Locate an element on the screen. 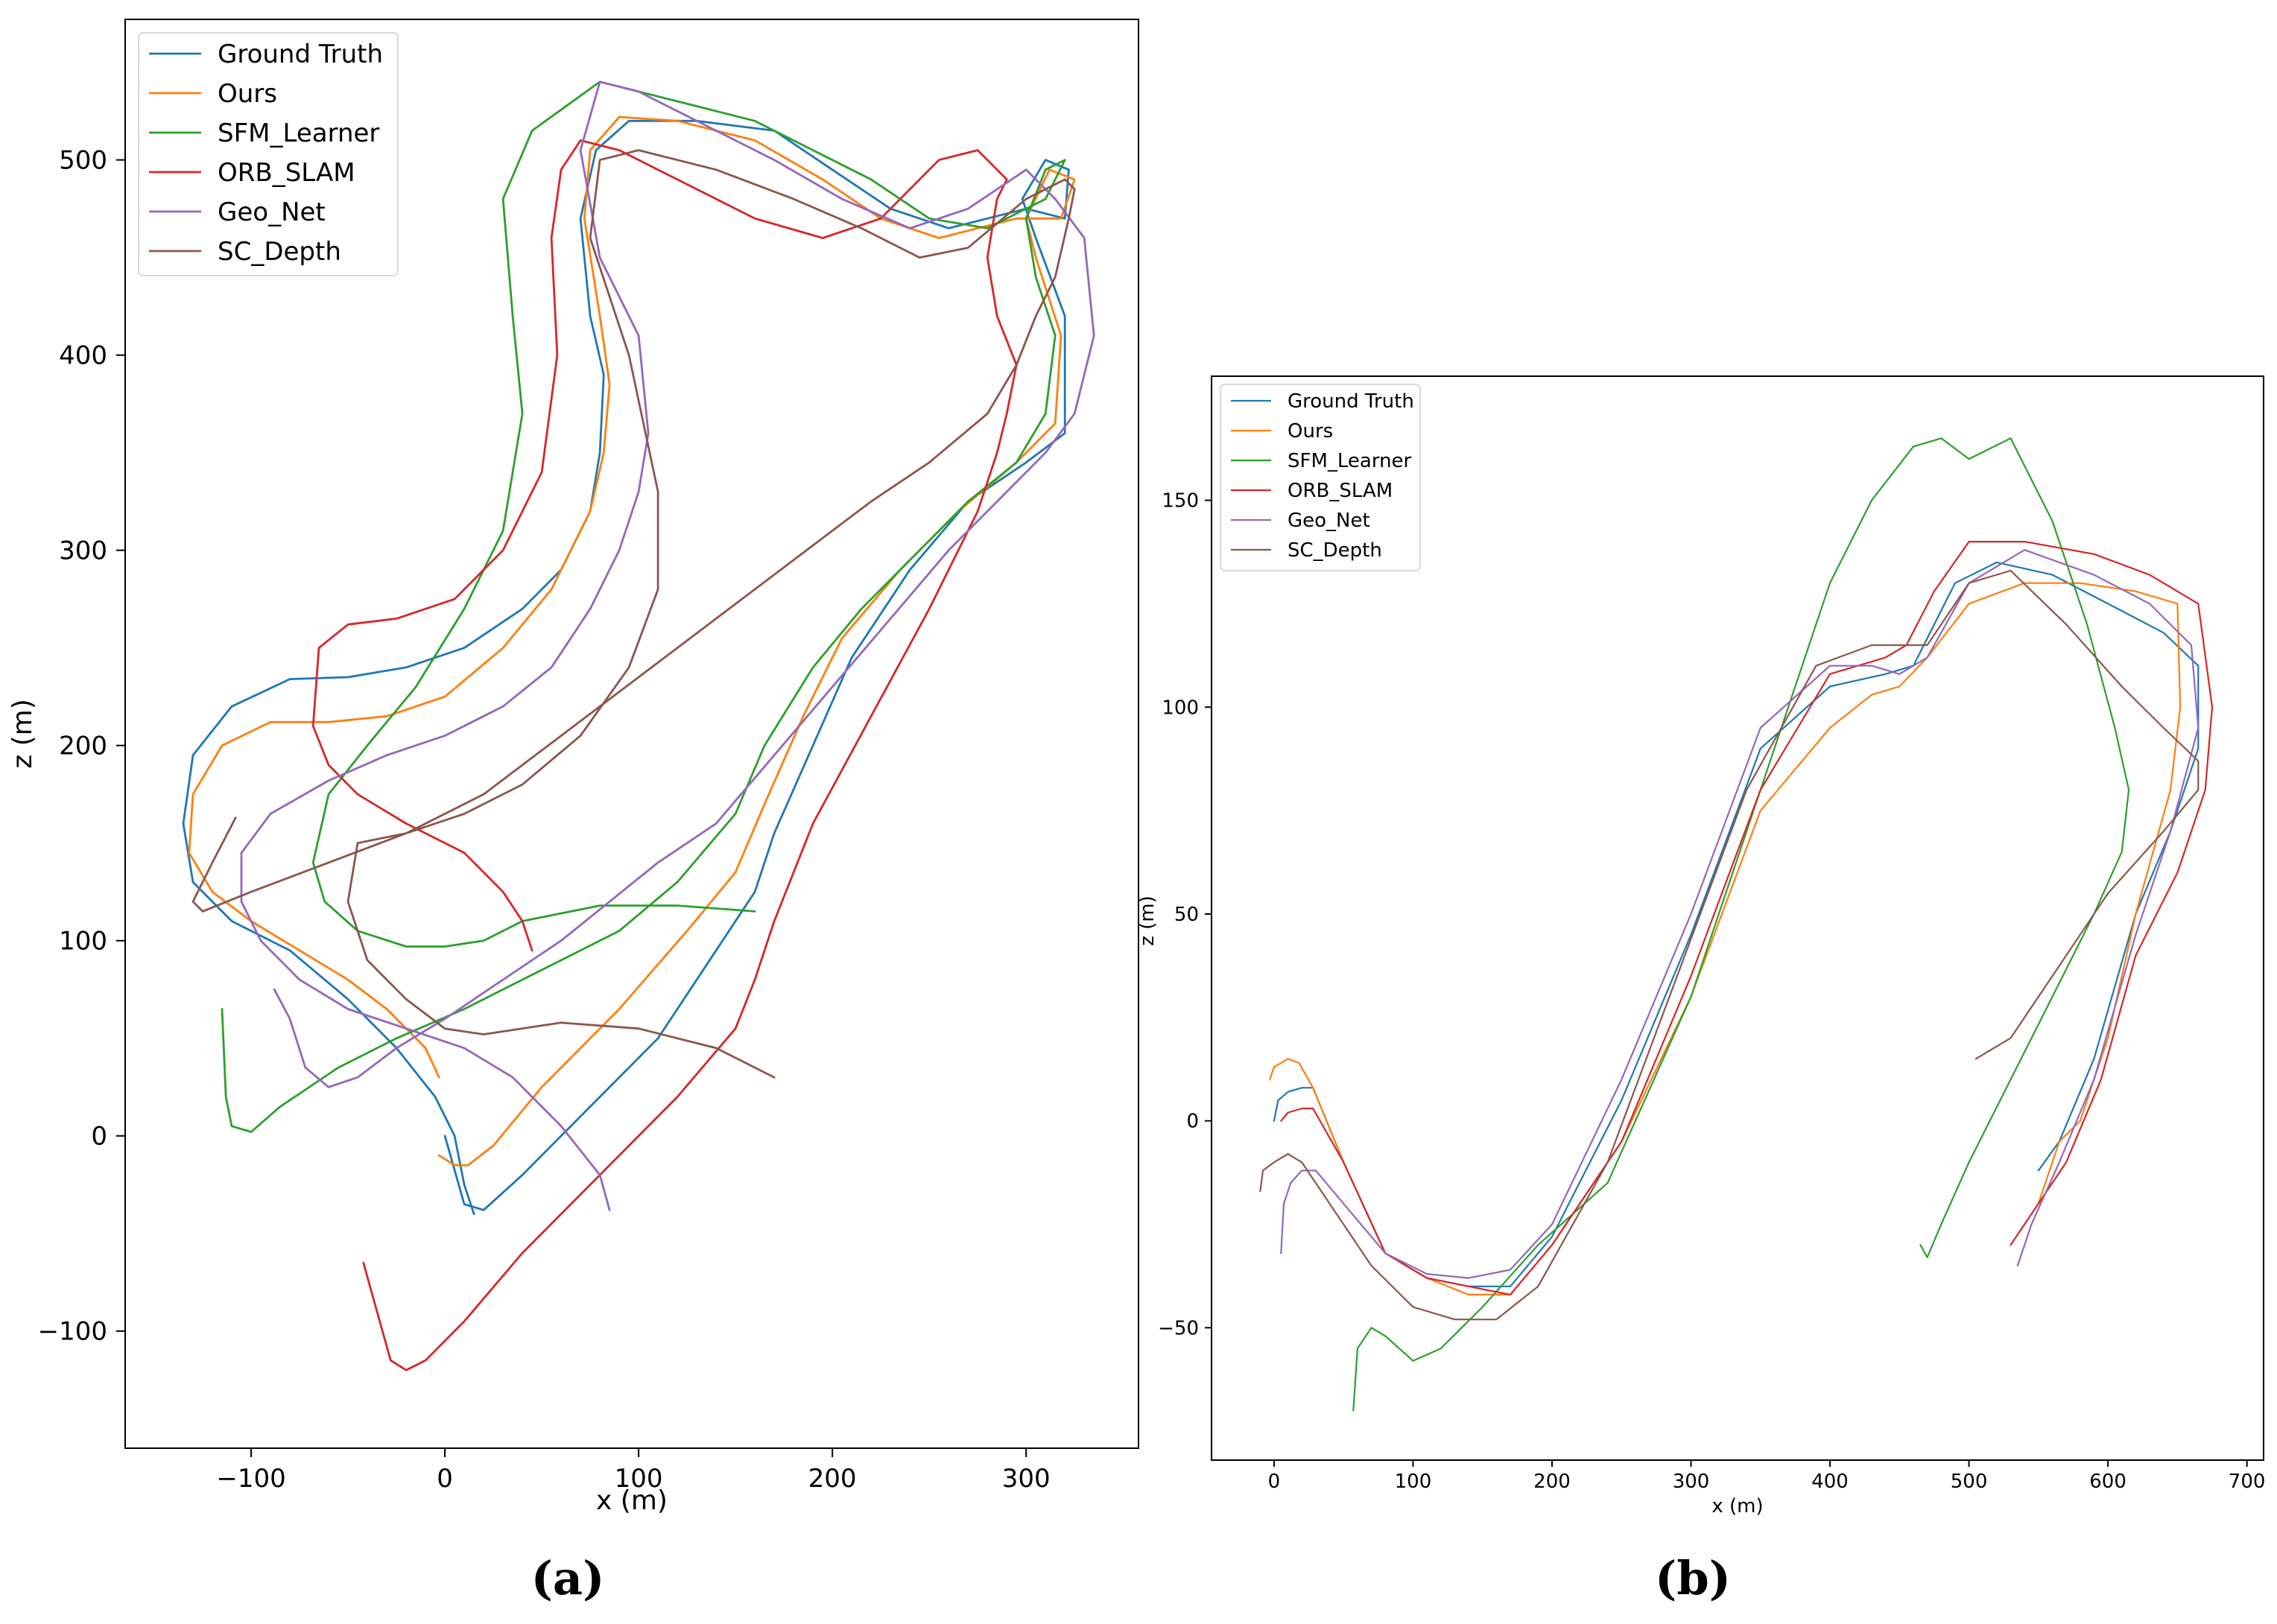 This screenshot has width=2277, height=1624. panel-b-y-tick-label: 150 is located at coordinates (1180, 502).